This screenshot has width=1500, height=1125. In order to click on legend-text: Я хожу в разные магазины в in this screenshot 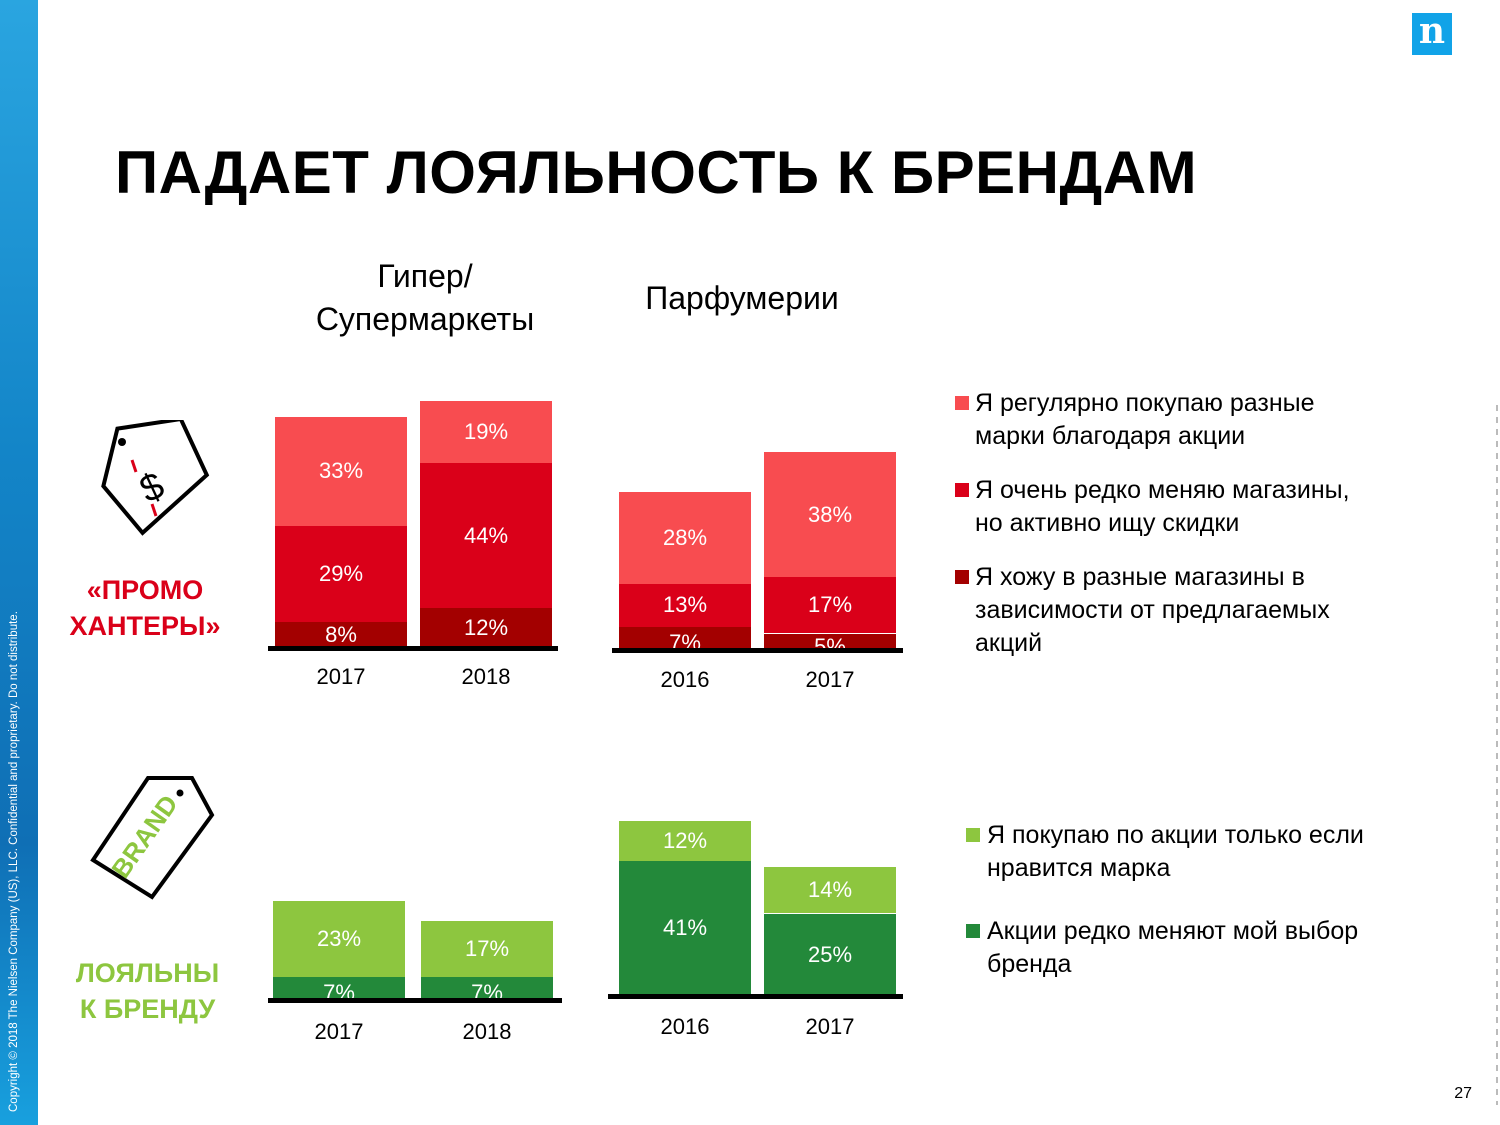, I will do `click(1140, 577)`.